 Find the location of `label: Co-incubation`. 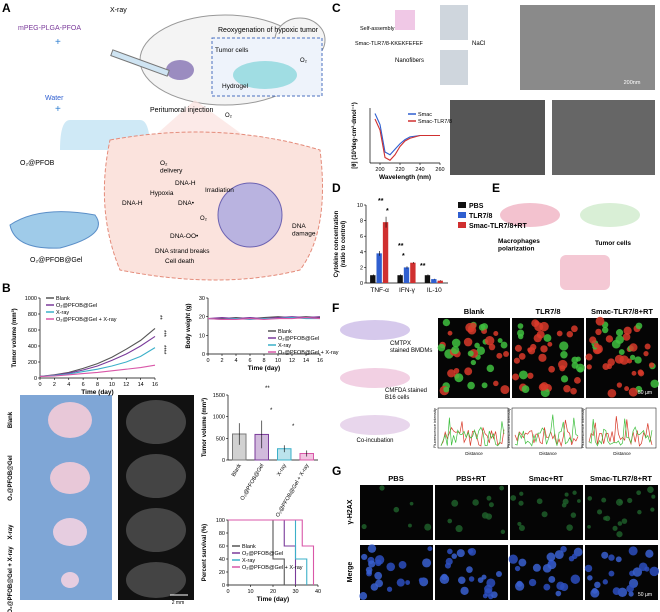

label: Co-incubation is located at coordinates (374, 441).